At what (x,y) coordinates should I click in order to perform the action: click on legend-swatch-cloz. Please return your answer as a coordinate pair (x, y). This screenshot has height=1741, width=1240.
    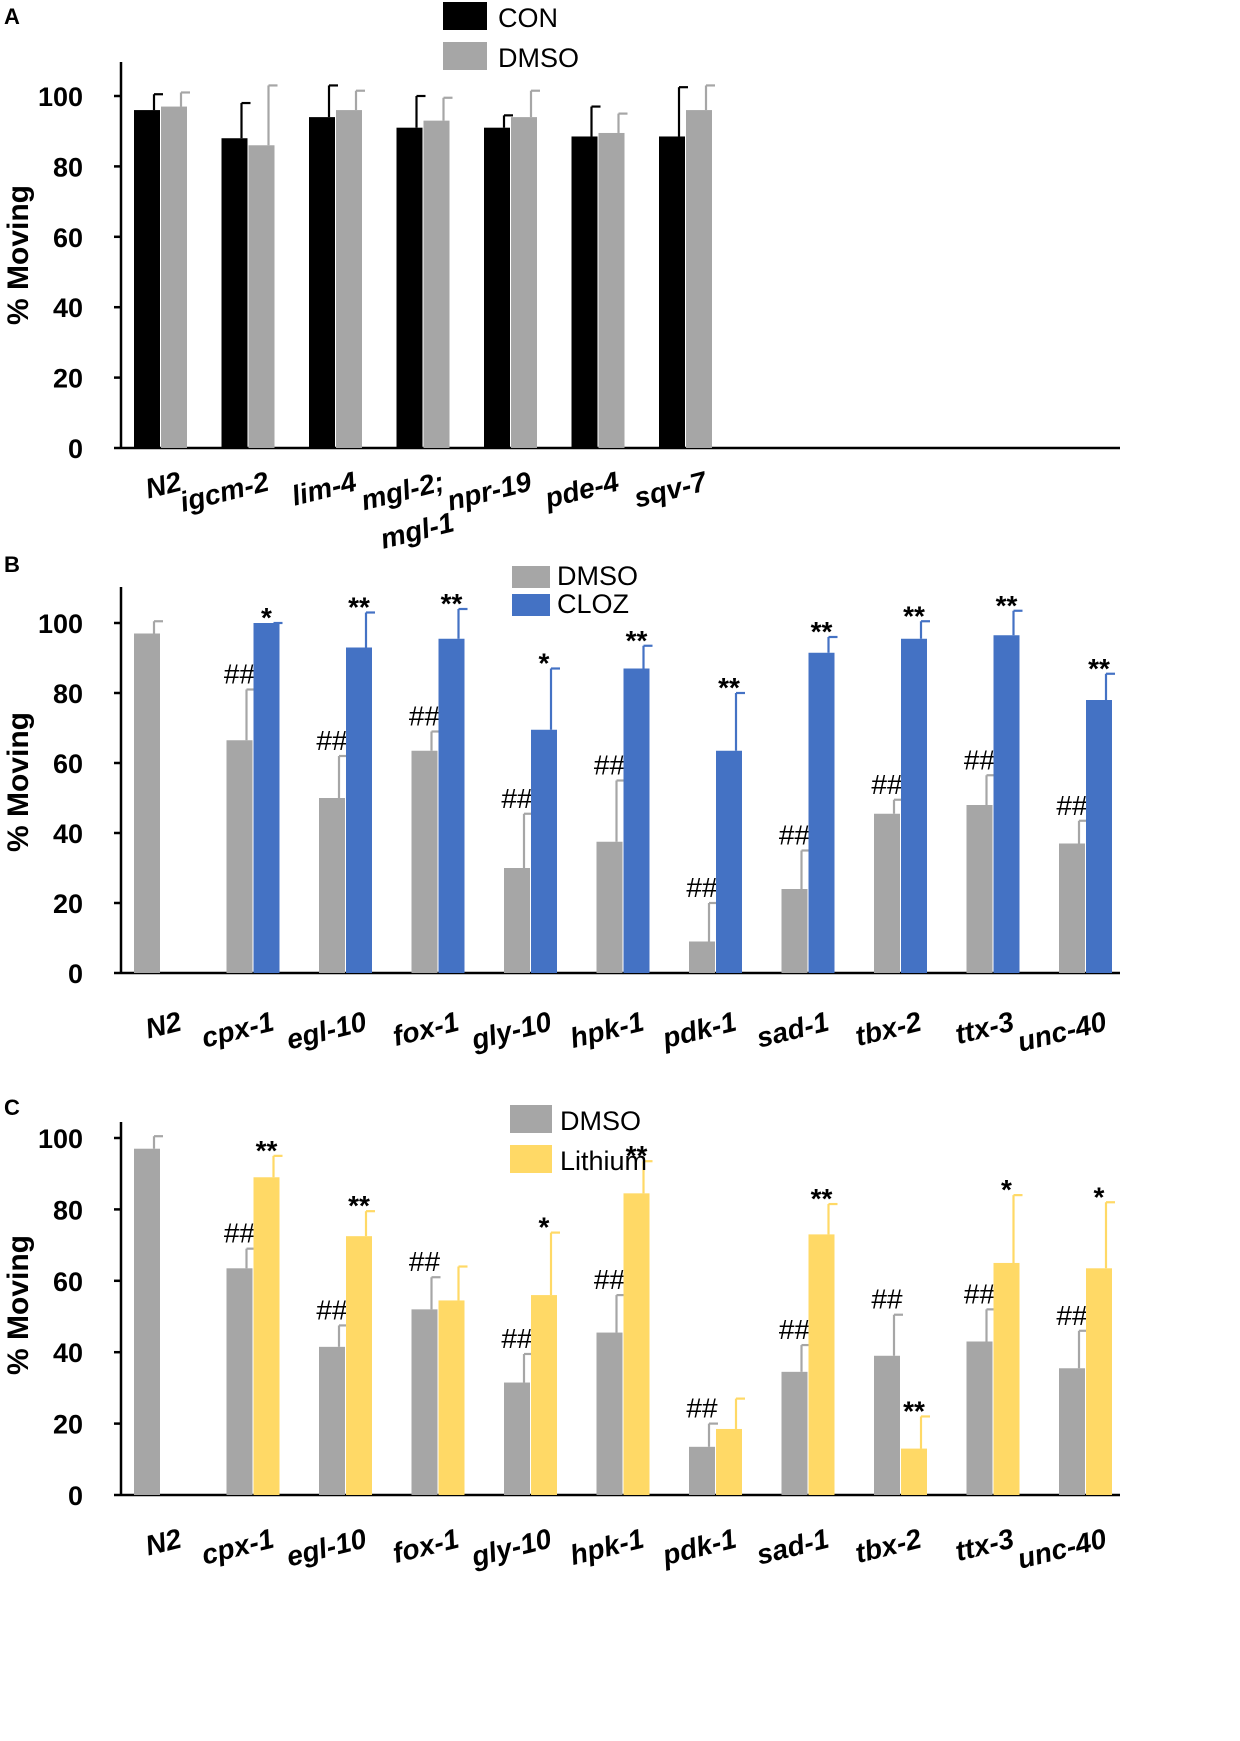
    Looking at the image, I should click on (531, 605).